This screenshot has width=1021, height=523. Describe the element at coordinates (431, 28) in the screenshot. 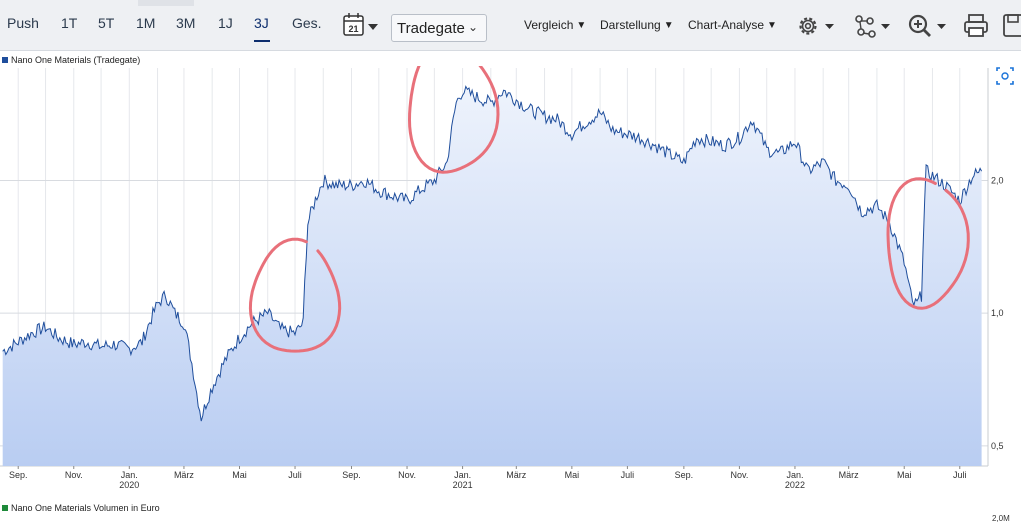

I see `exchange-select-value: Tradegate` at that location.